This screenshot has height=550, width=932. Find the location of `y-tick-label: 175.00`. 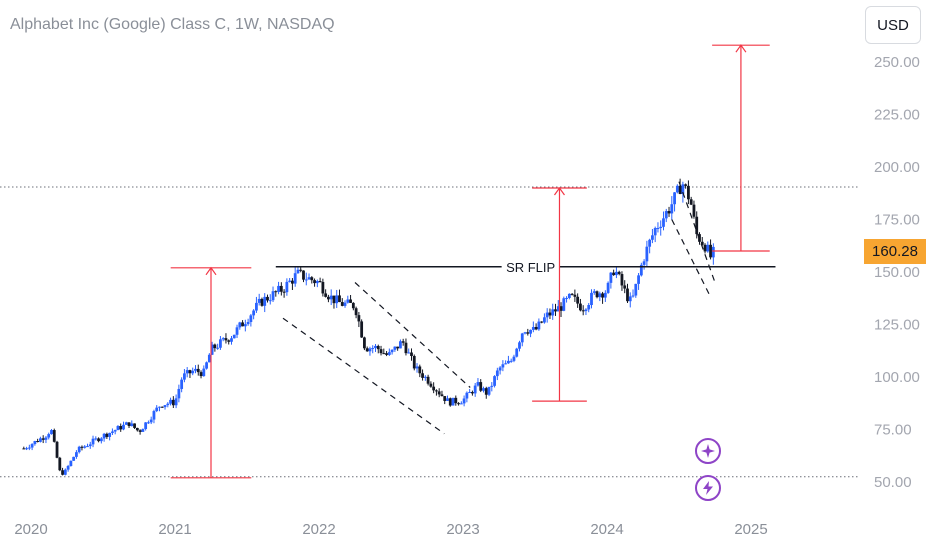

y-tick-label: 175.00 is located at coordinates (897, 220).